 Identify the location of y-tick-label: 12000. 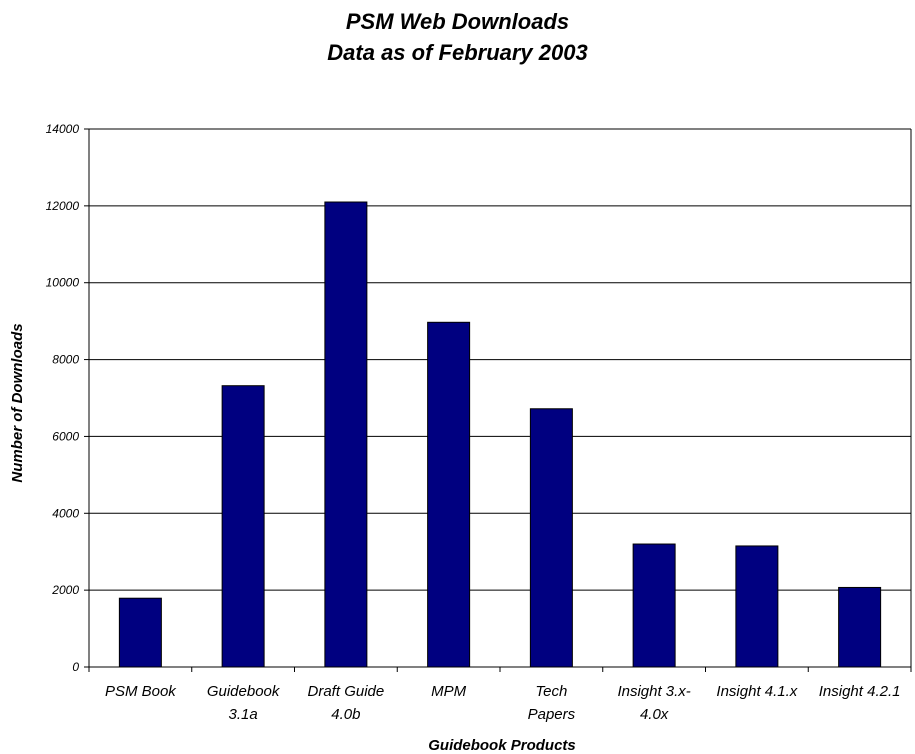
(63, 206).